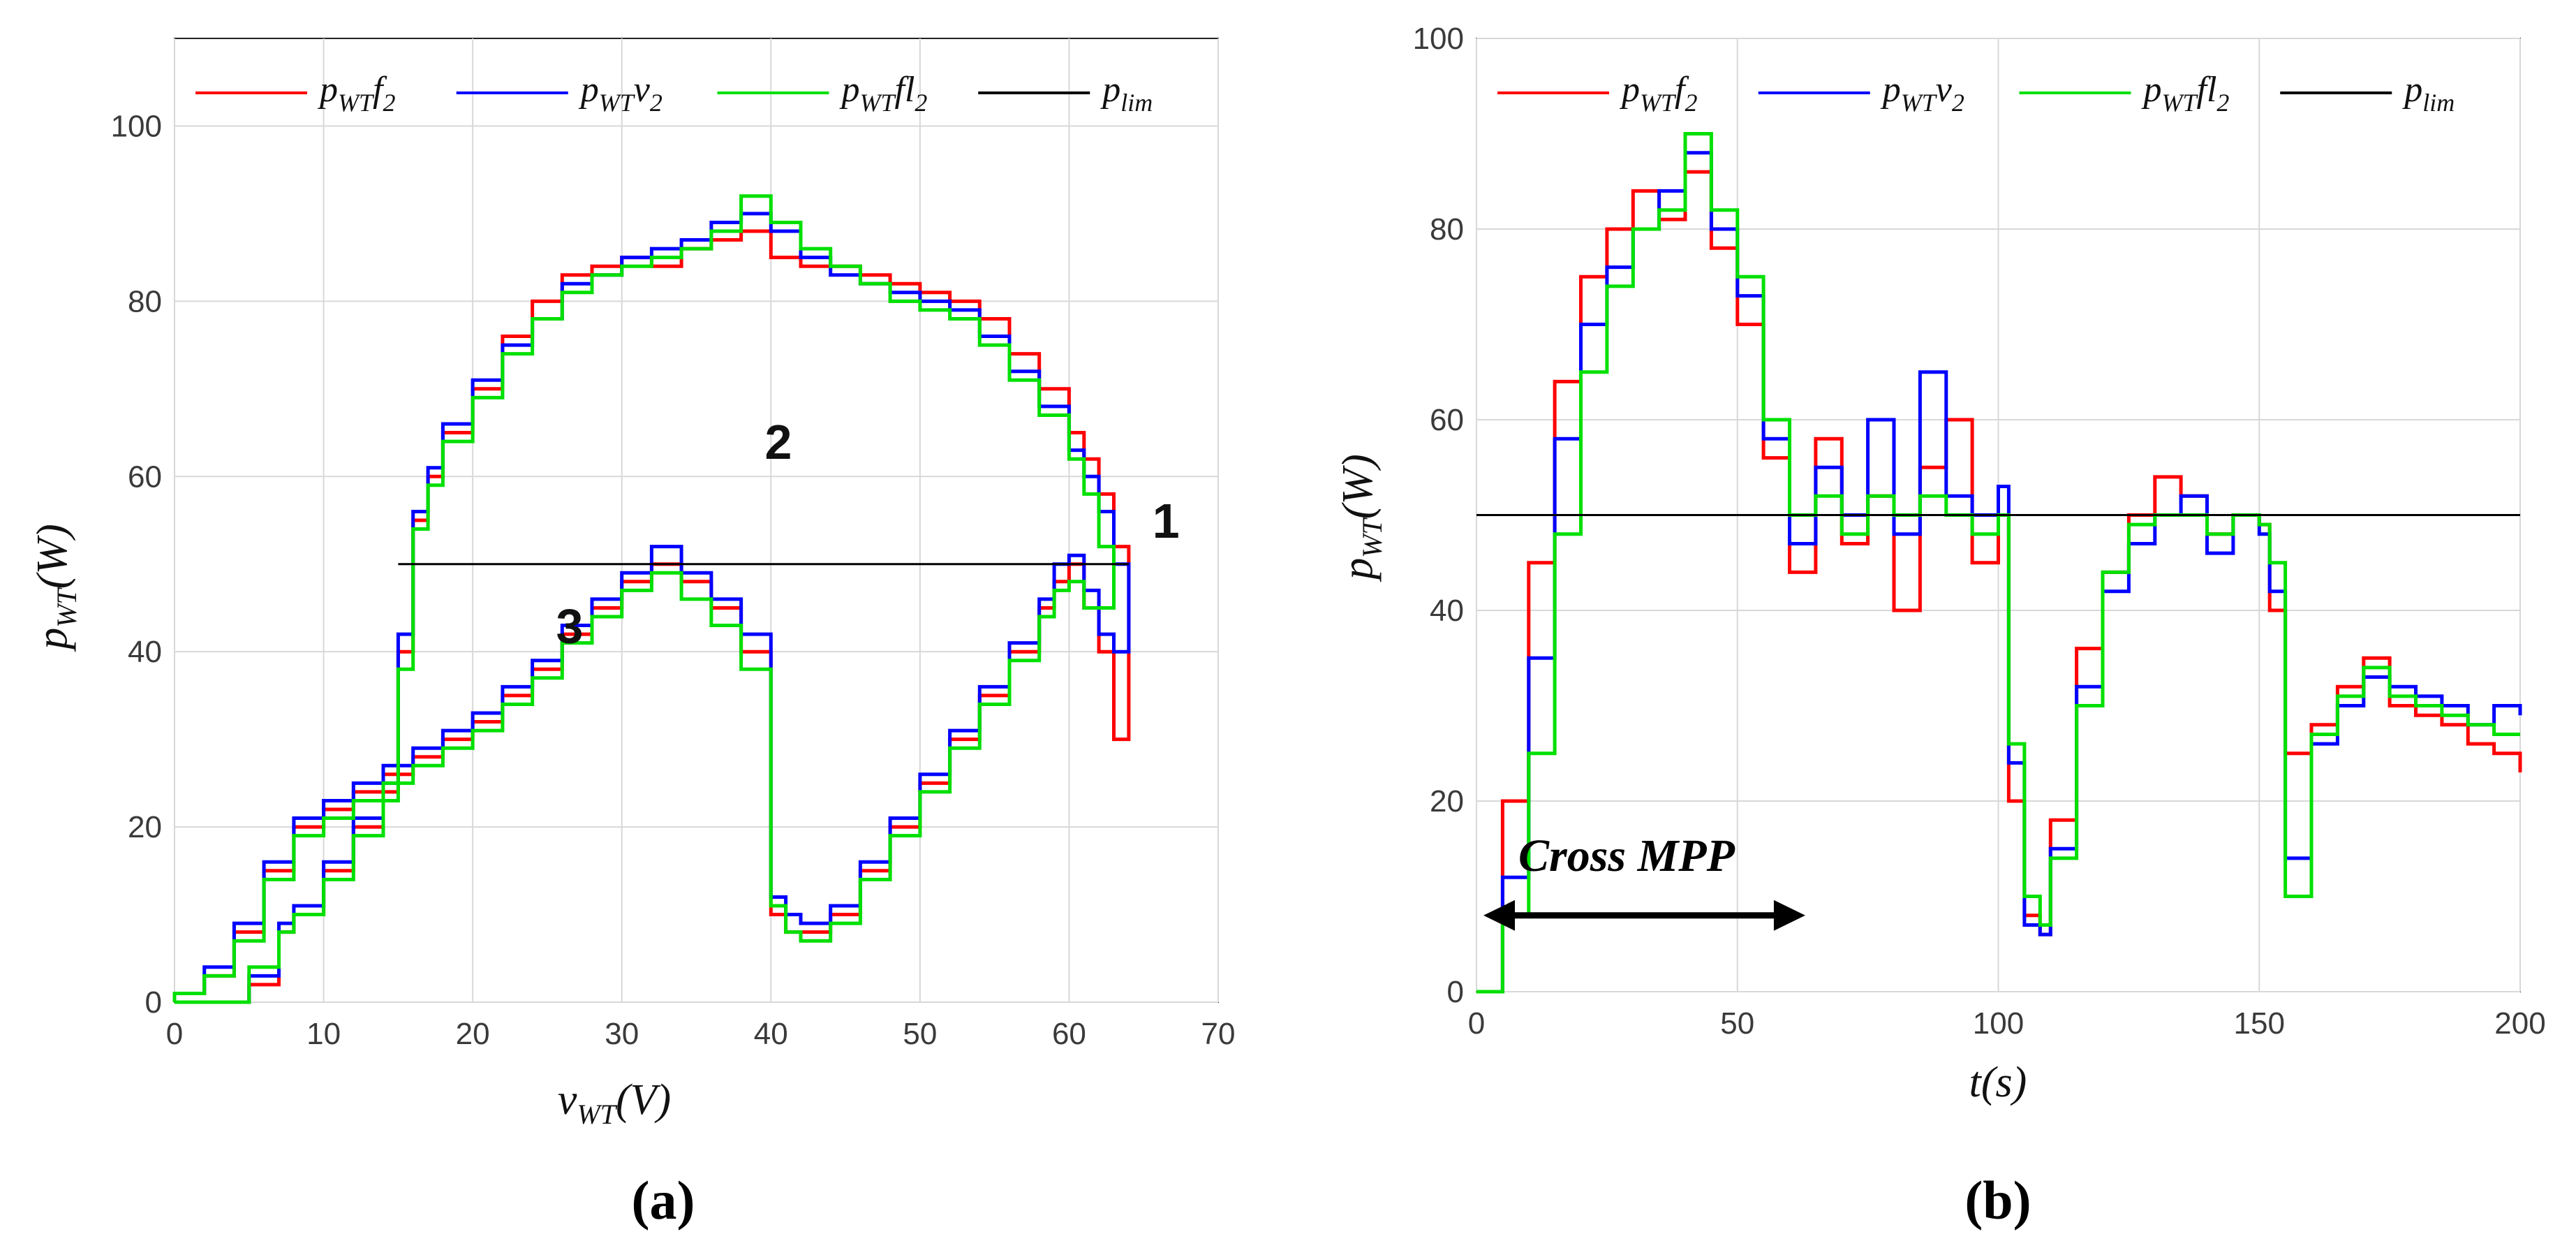 Image resolution: width=2576 pixels, height=1248 pixels. I want to click on region-label-3: 3, so click(569, 626).